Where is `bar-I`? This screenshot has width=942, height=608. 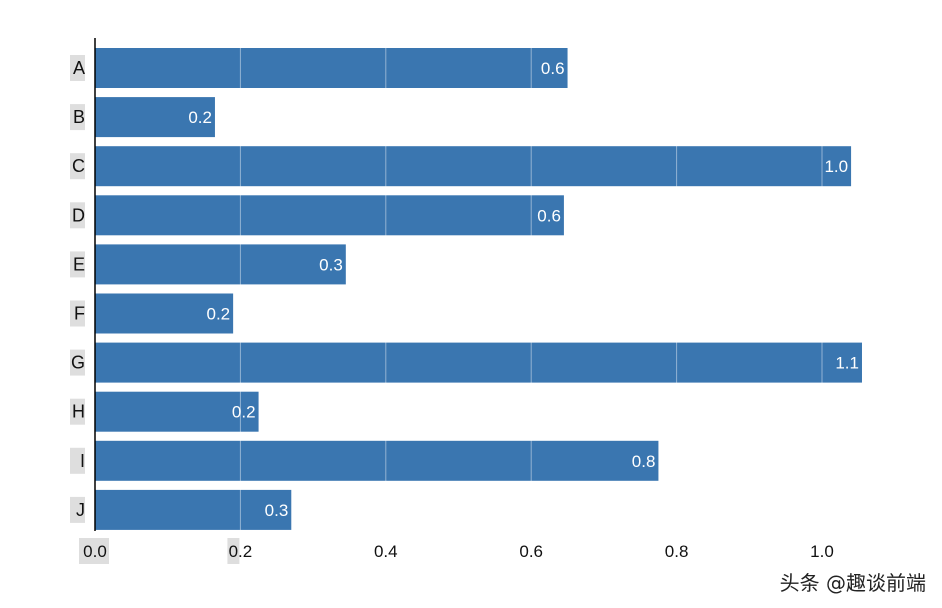
bar-I is located at coordinates (377, 460).